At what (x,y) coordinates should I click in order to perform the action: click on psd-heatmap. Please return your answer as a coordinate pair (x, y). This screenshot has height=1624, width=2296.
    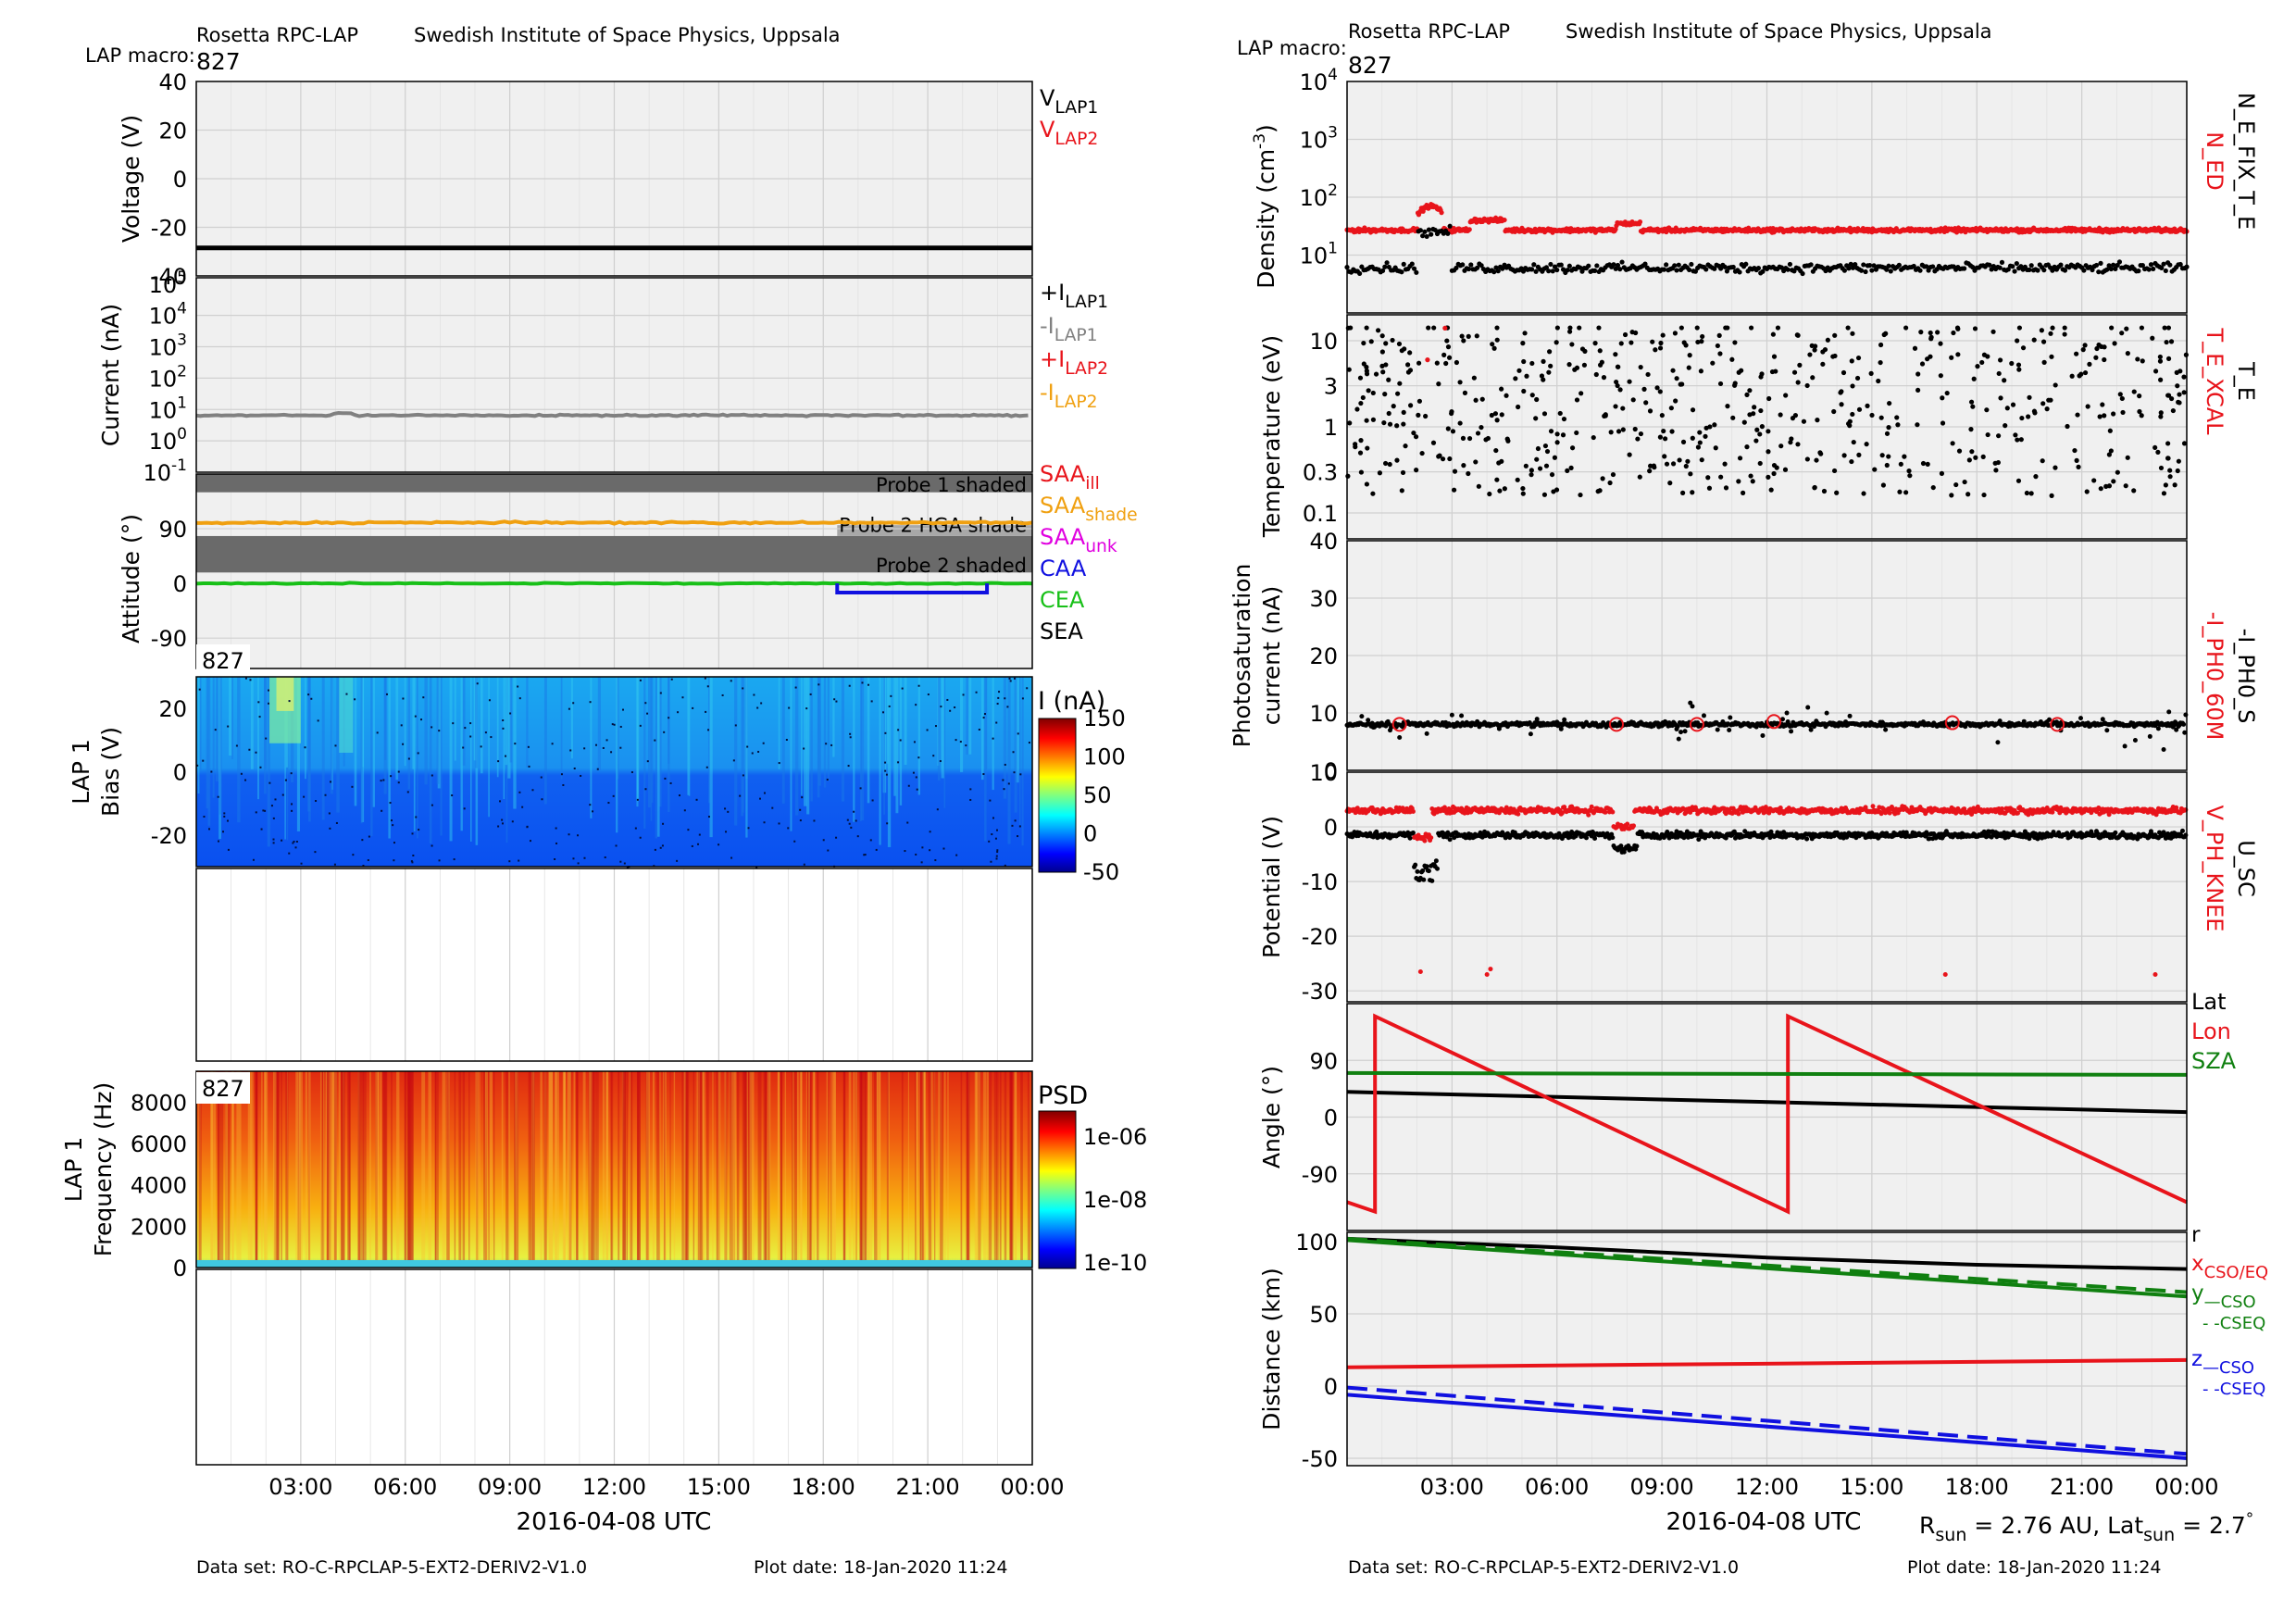
    Looking at the image, I should click on (614, 1169).